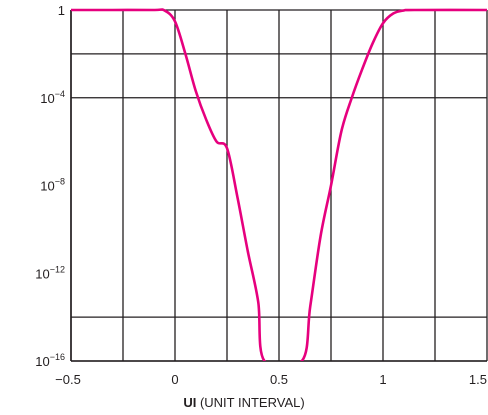 This screenshot has height=415, width=488. Describe the element at coordinates (52, 97) in the screenshot. I see `y-tick-label: 10⁻⁴` at that location.